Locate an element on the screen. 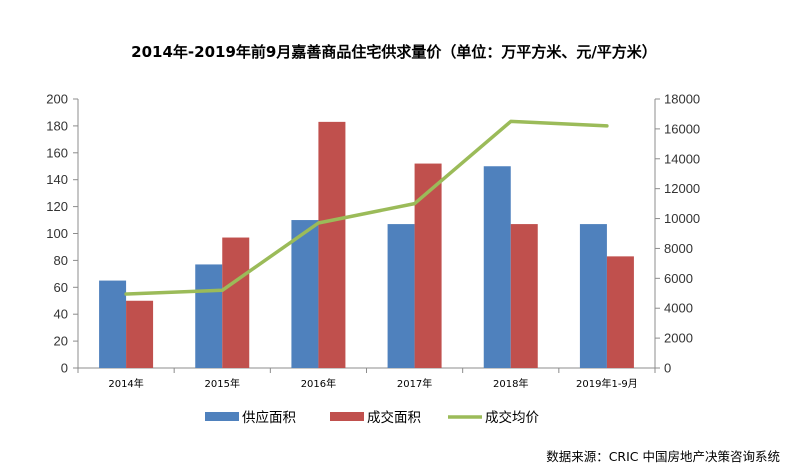 This screenshot has height=474, width=789. y-tick-label-right: 8000 is located at coordinates (678, 248).